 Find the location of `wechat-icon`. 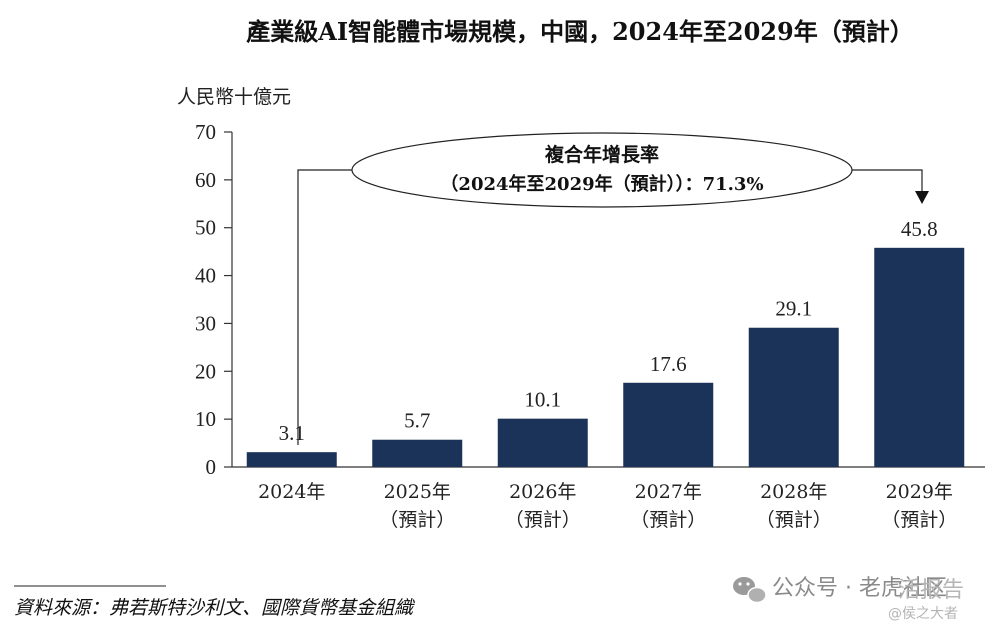

wechat-icon is located at coordinates (750, 590).